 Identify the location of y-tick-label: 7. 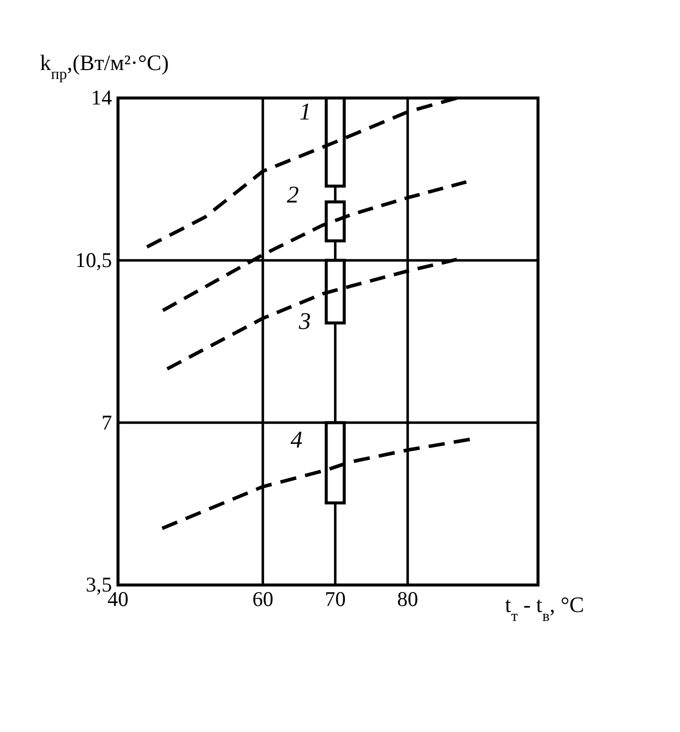
(107, 422).